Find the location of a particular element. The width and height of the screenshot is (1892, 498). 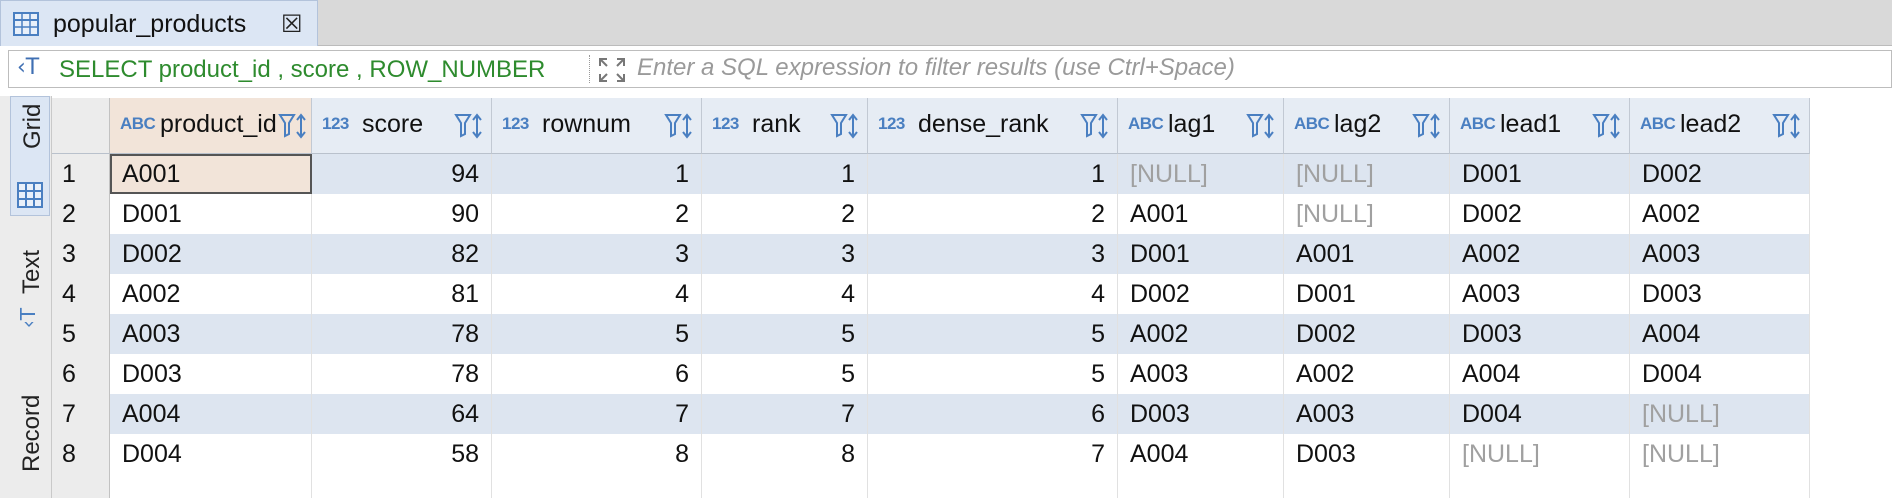

sql-text-icon: ‹T is located at coordinates (28, 67).